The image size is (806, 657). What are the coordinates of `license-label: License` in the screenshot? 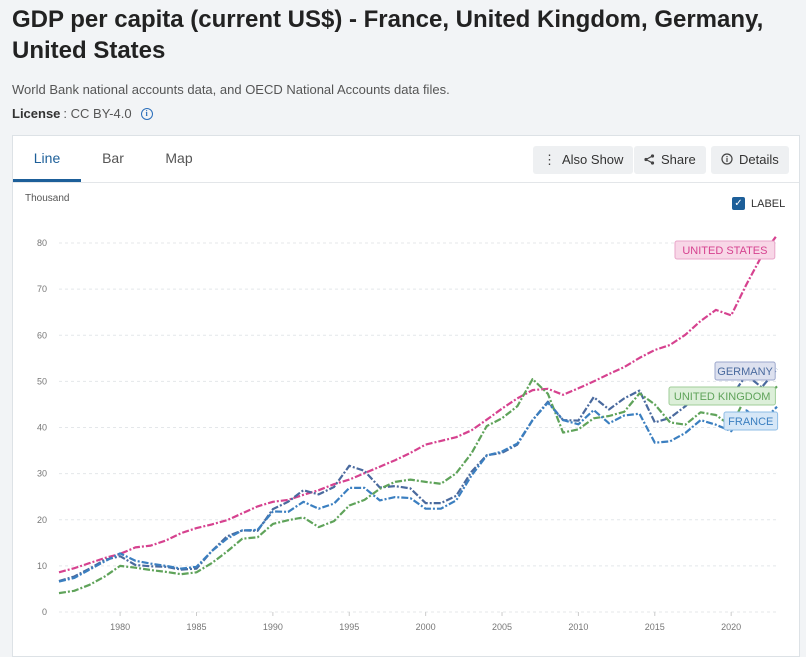 It's located at (36, 113).